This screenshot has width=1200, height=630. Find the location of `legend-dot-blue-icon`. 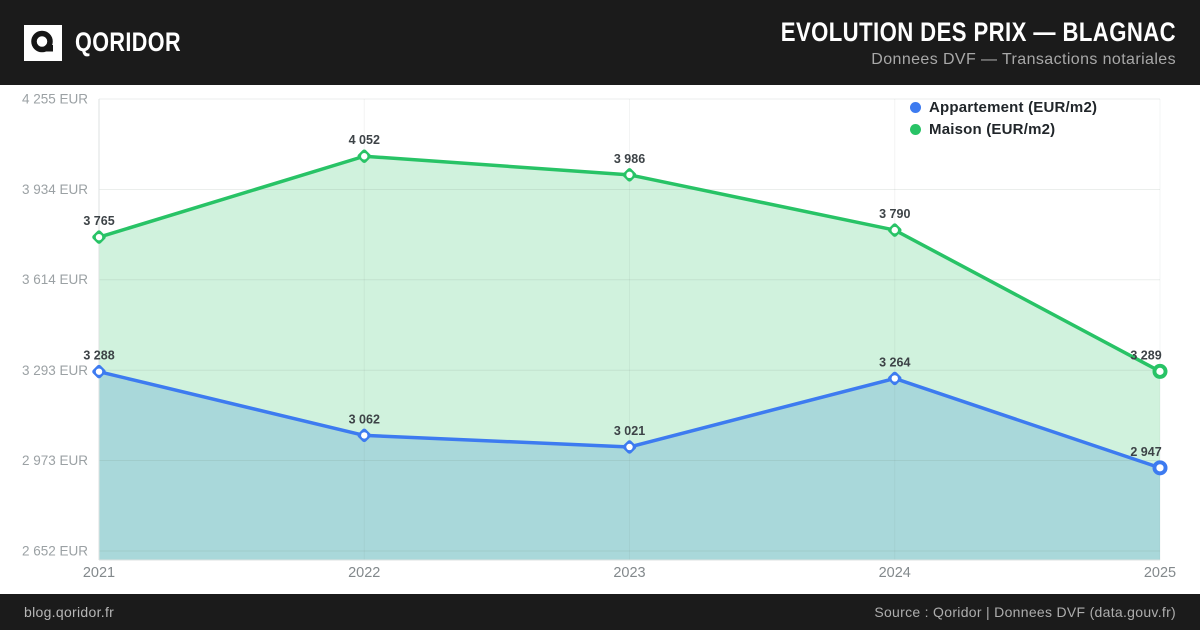

legend-dot-blue-icon is located at coordinates (915, 107).